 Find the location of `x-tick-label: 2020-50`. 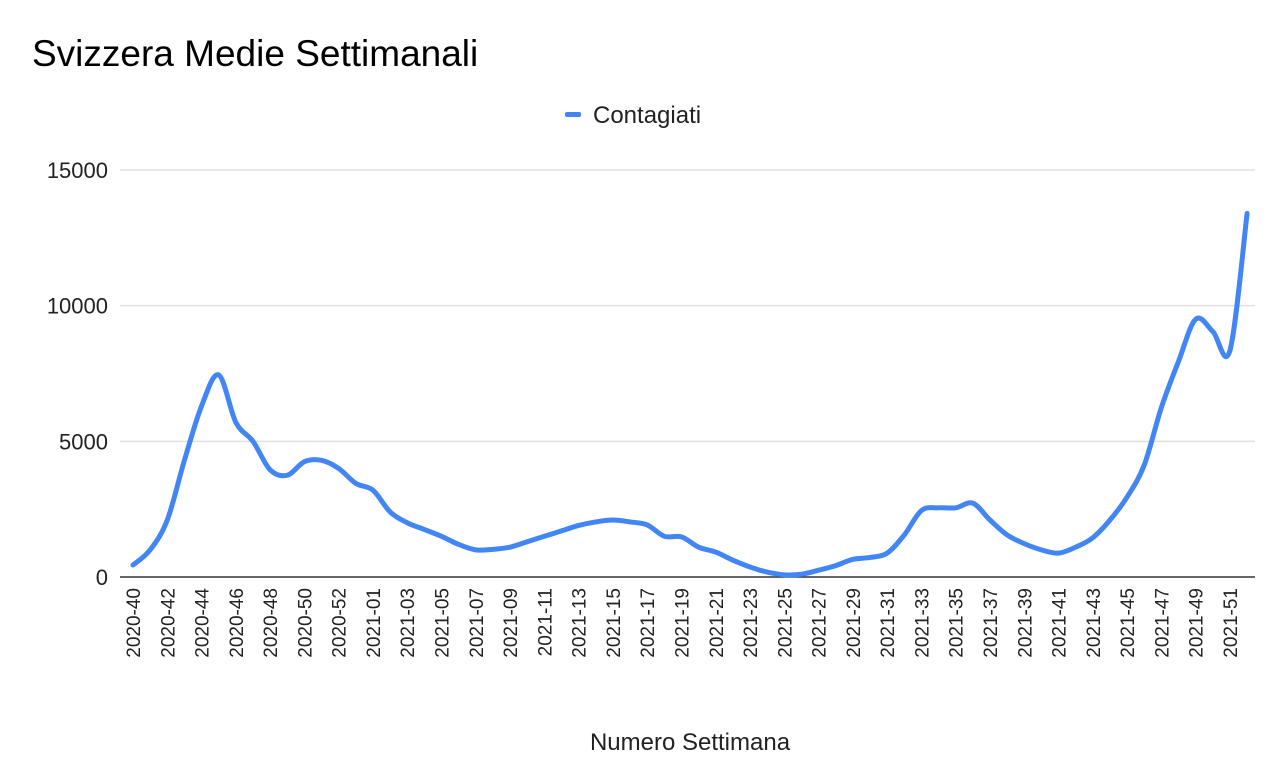

x-tick-label: 2020-50 is located at coordinates (305, 623).